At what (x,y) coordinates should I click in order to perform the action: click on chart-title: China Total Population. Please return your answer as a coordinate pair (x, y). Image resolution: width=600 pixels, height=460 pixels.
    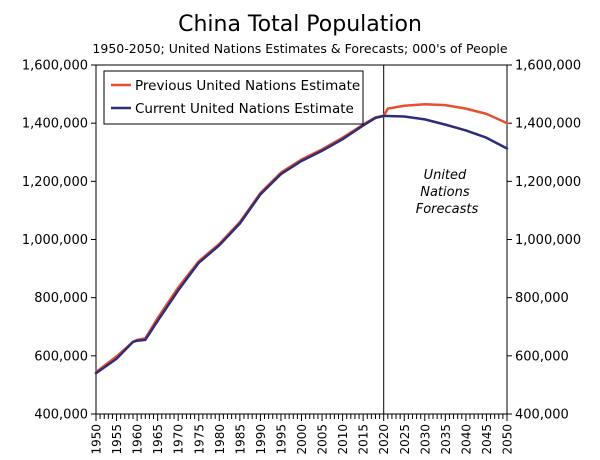
    Looking at the image, I should click on (300, 24).